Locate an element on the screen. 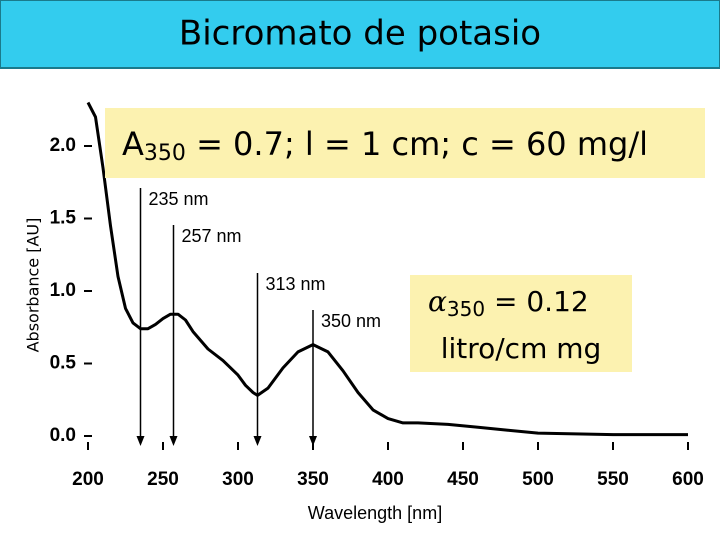  alpha-subscript: 350 is located at coordinates (466, 309).